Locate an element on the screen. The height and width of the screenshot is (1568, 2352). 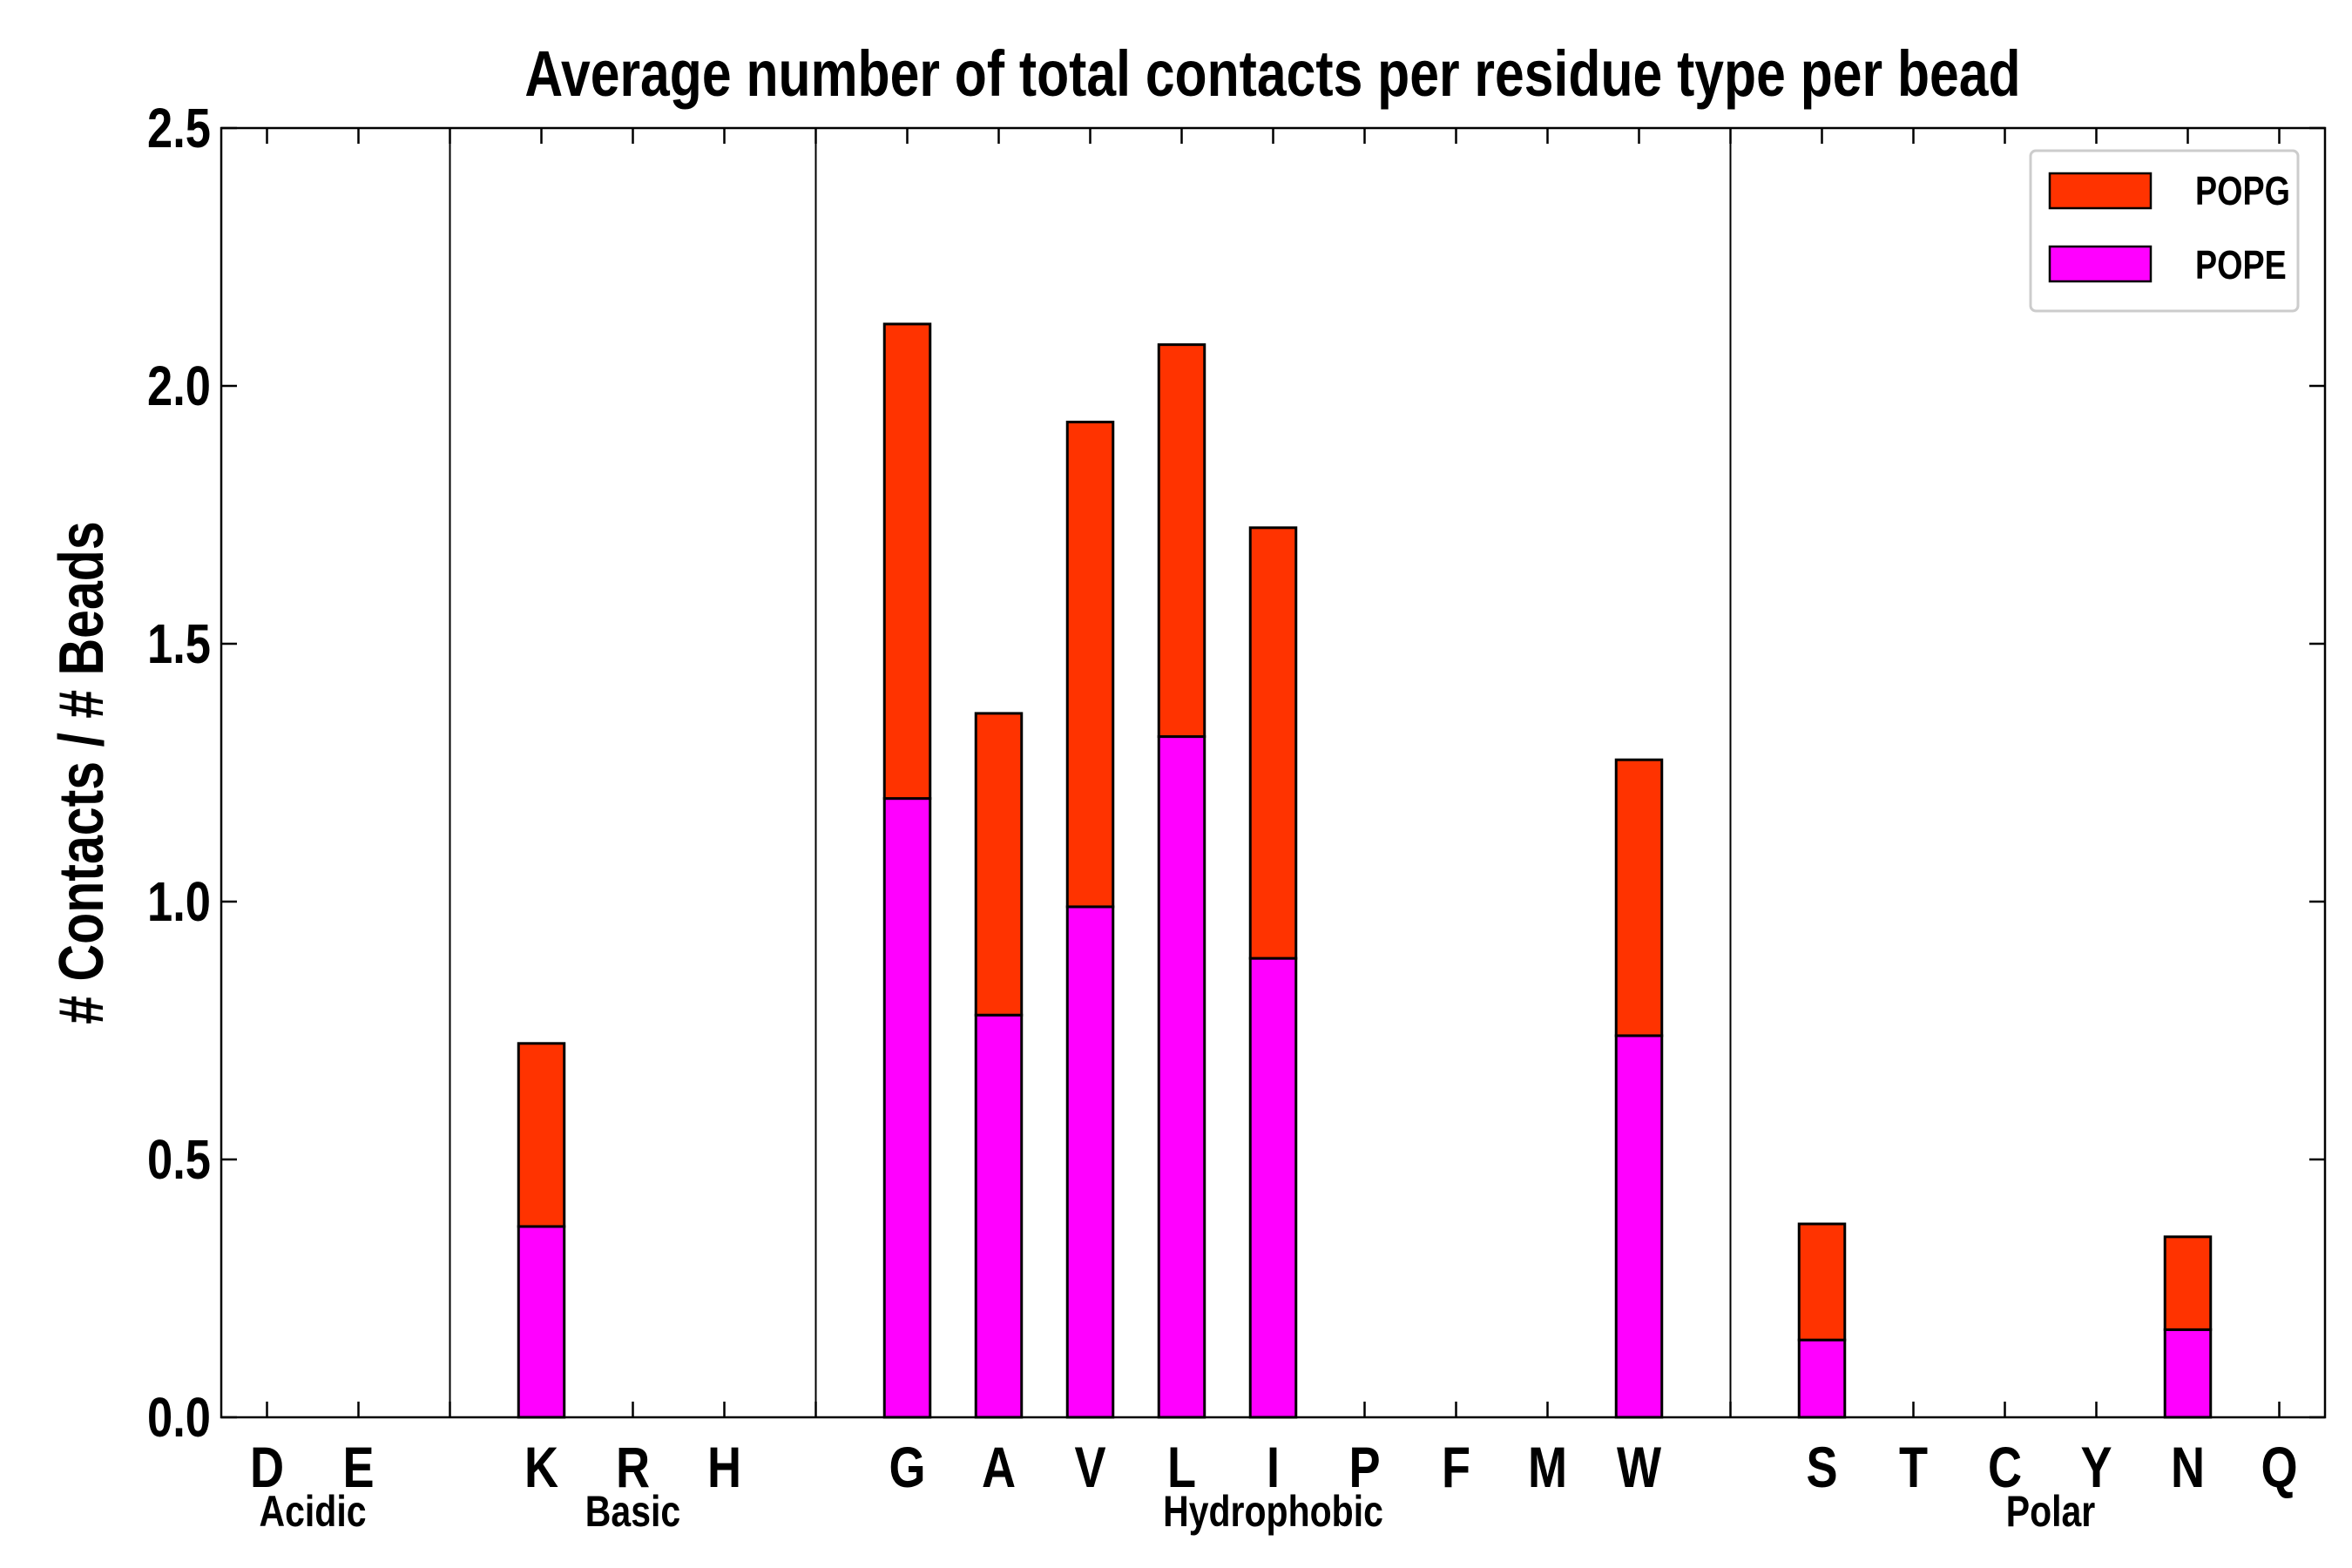
x-tick-label: P is located at coordinates (1364, 1467).